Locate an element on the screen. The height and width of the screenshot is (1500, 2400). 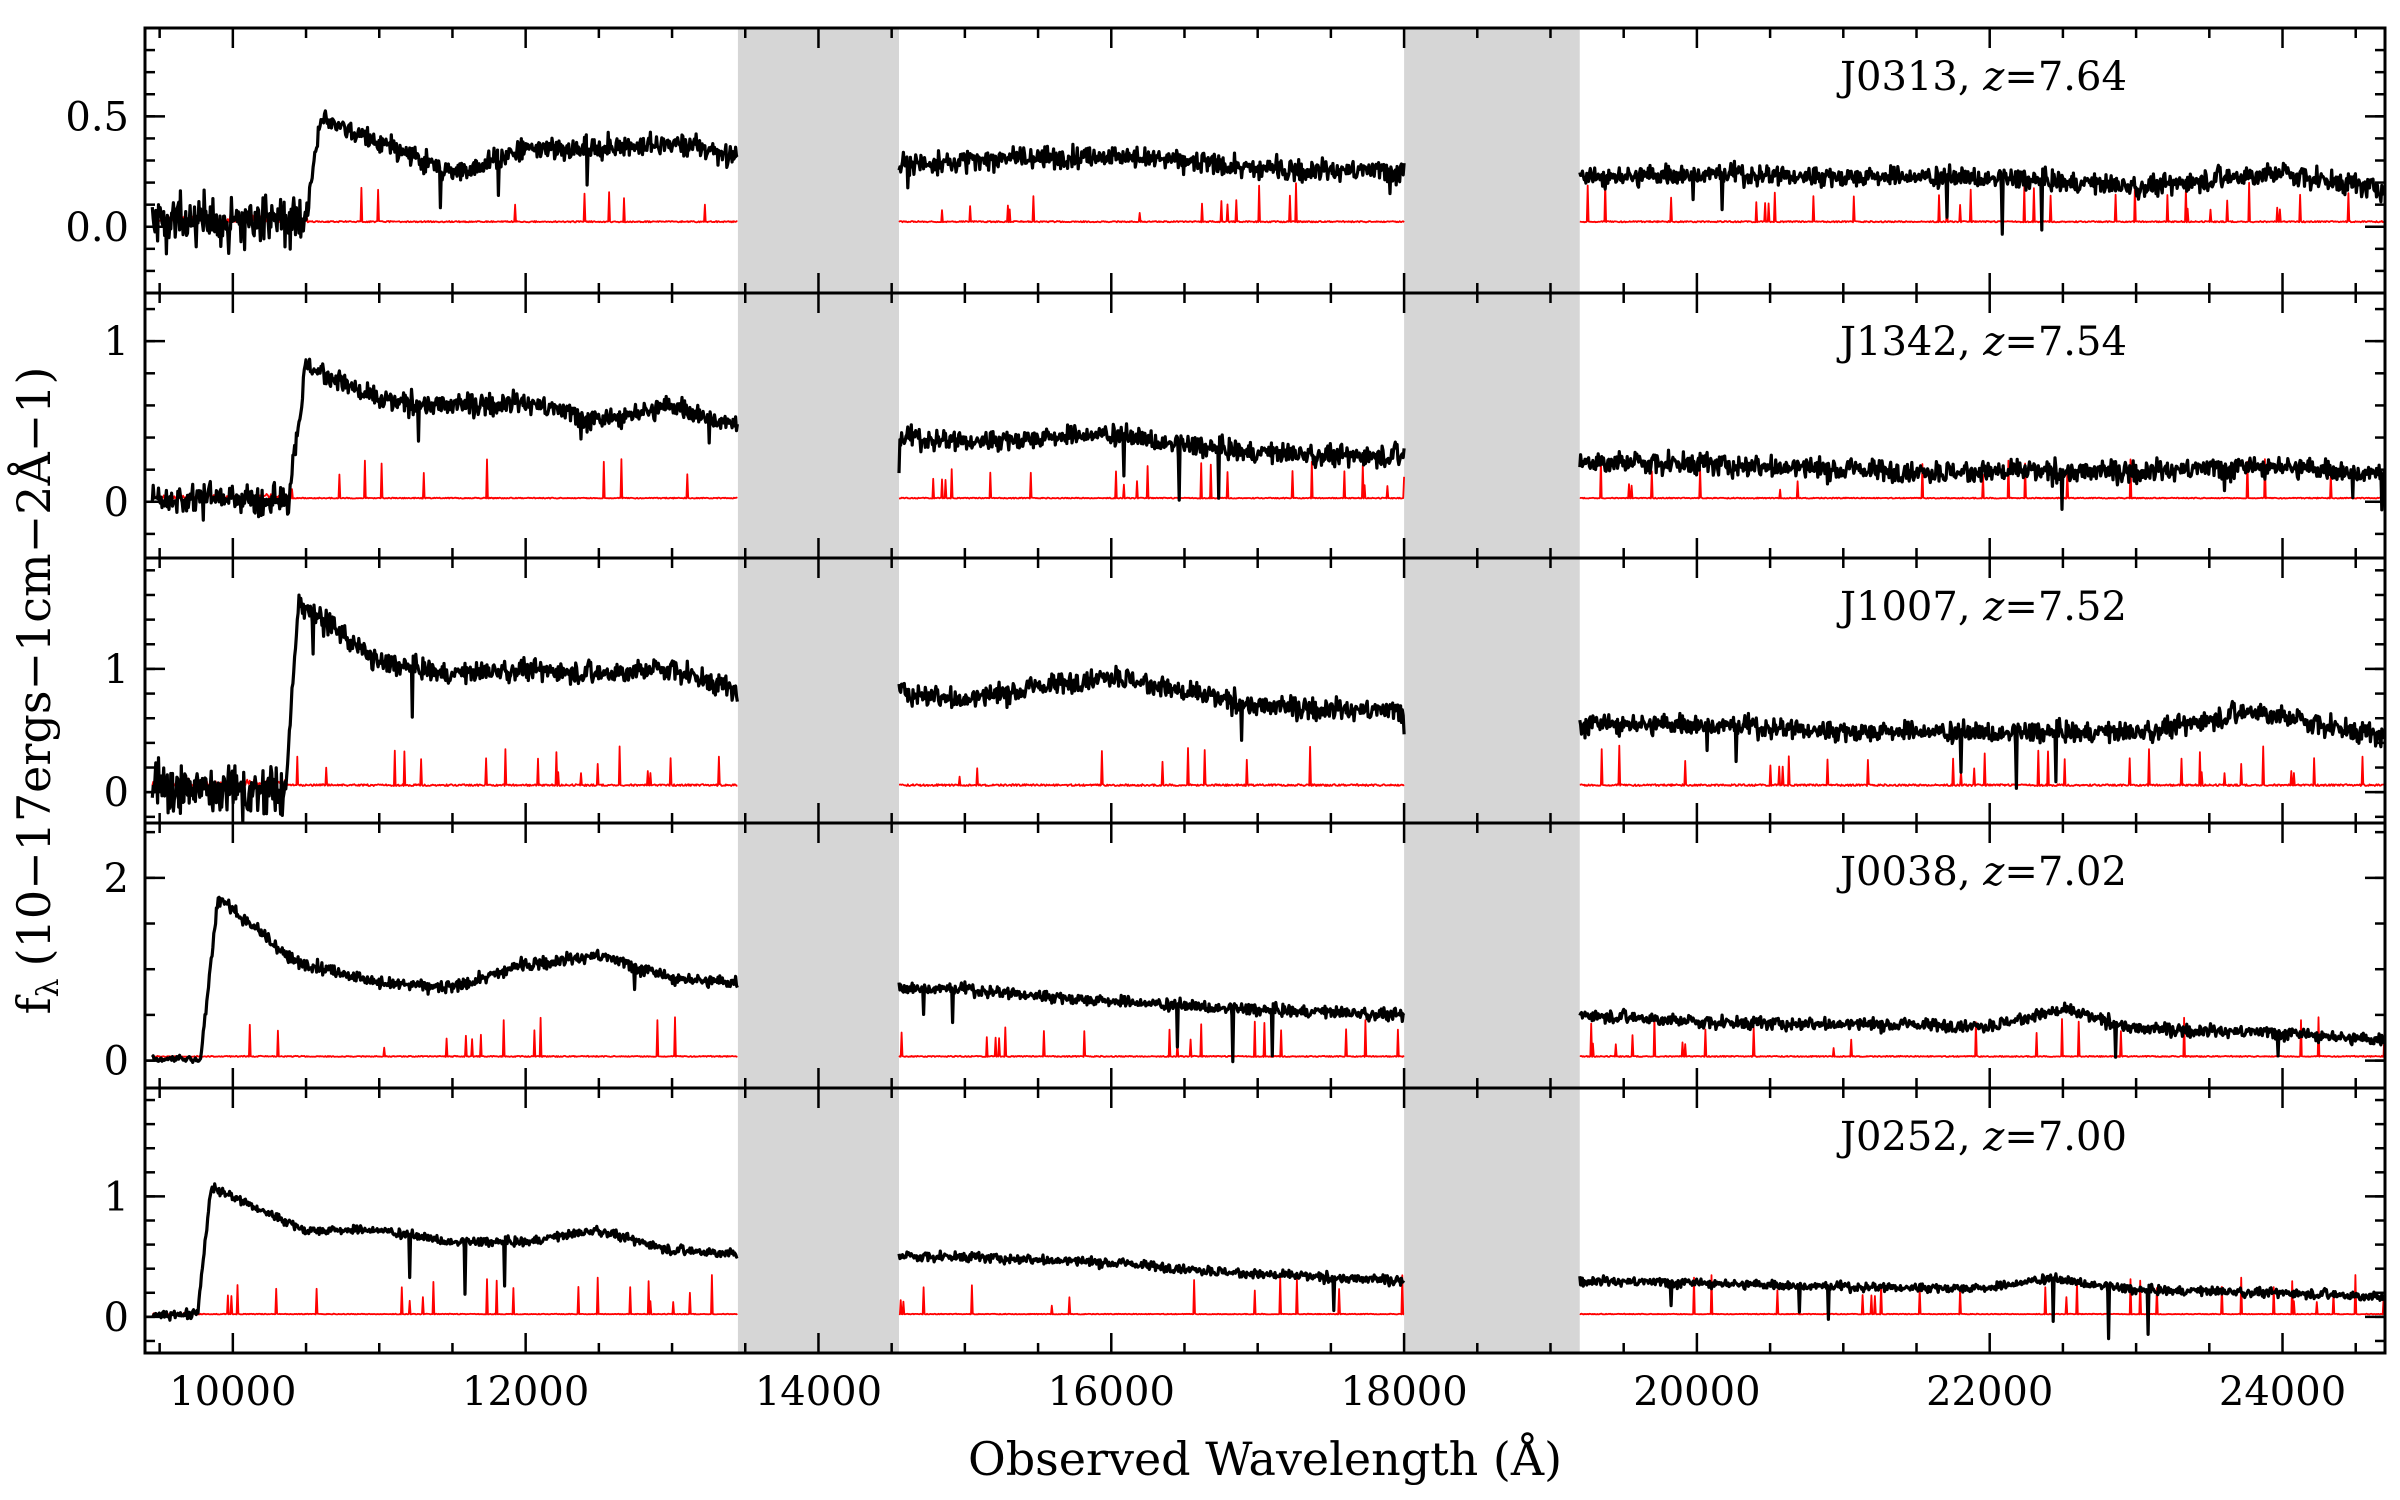
x-tick-label: 16000 is located at coordinates (1111, 1392).